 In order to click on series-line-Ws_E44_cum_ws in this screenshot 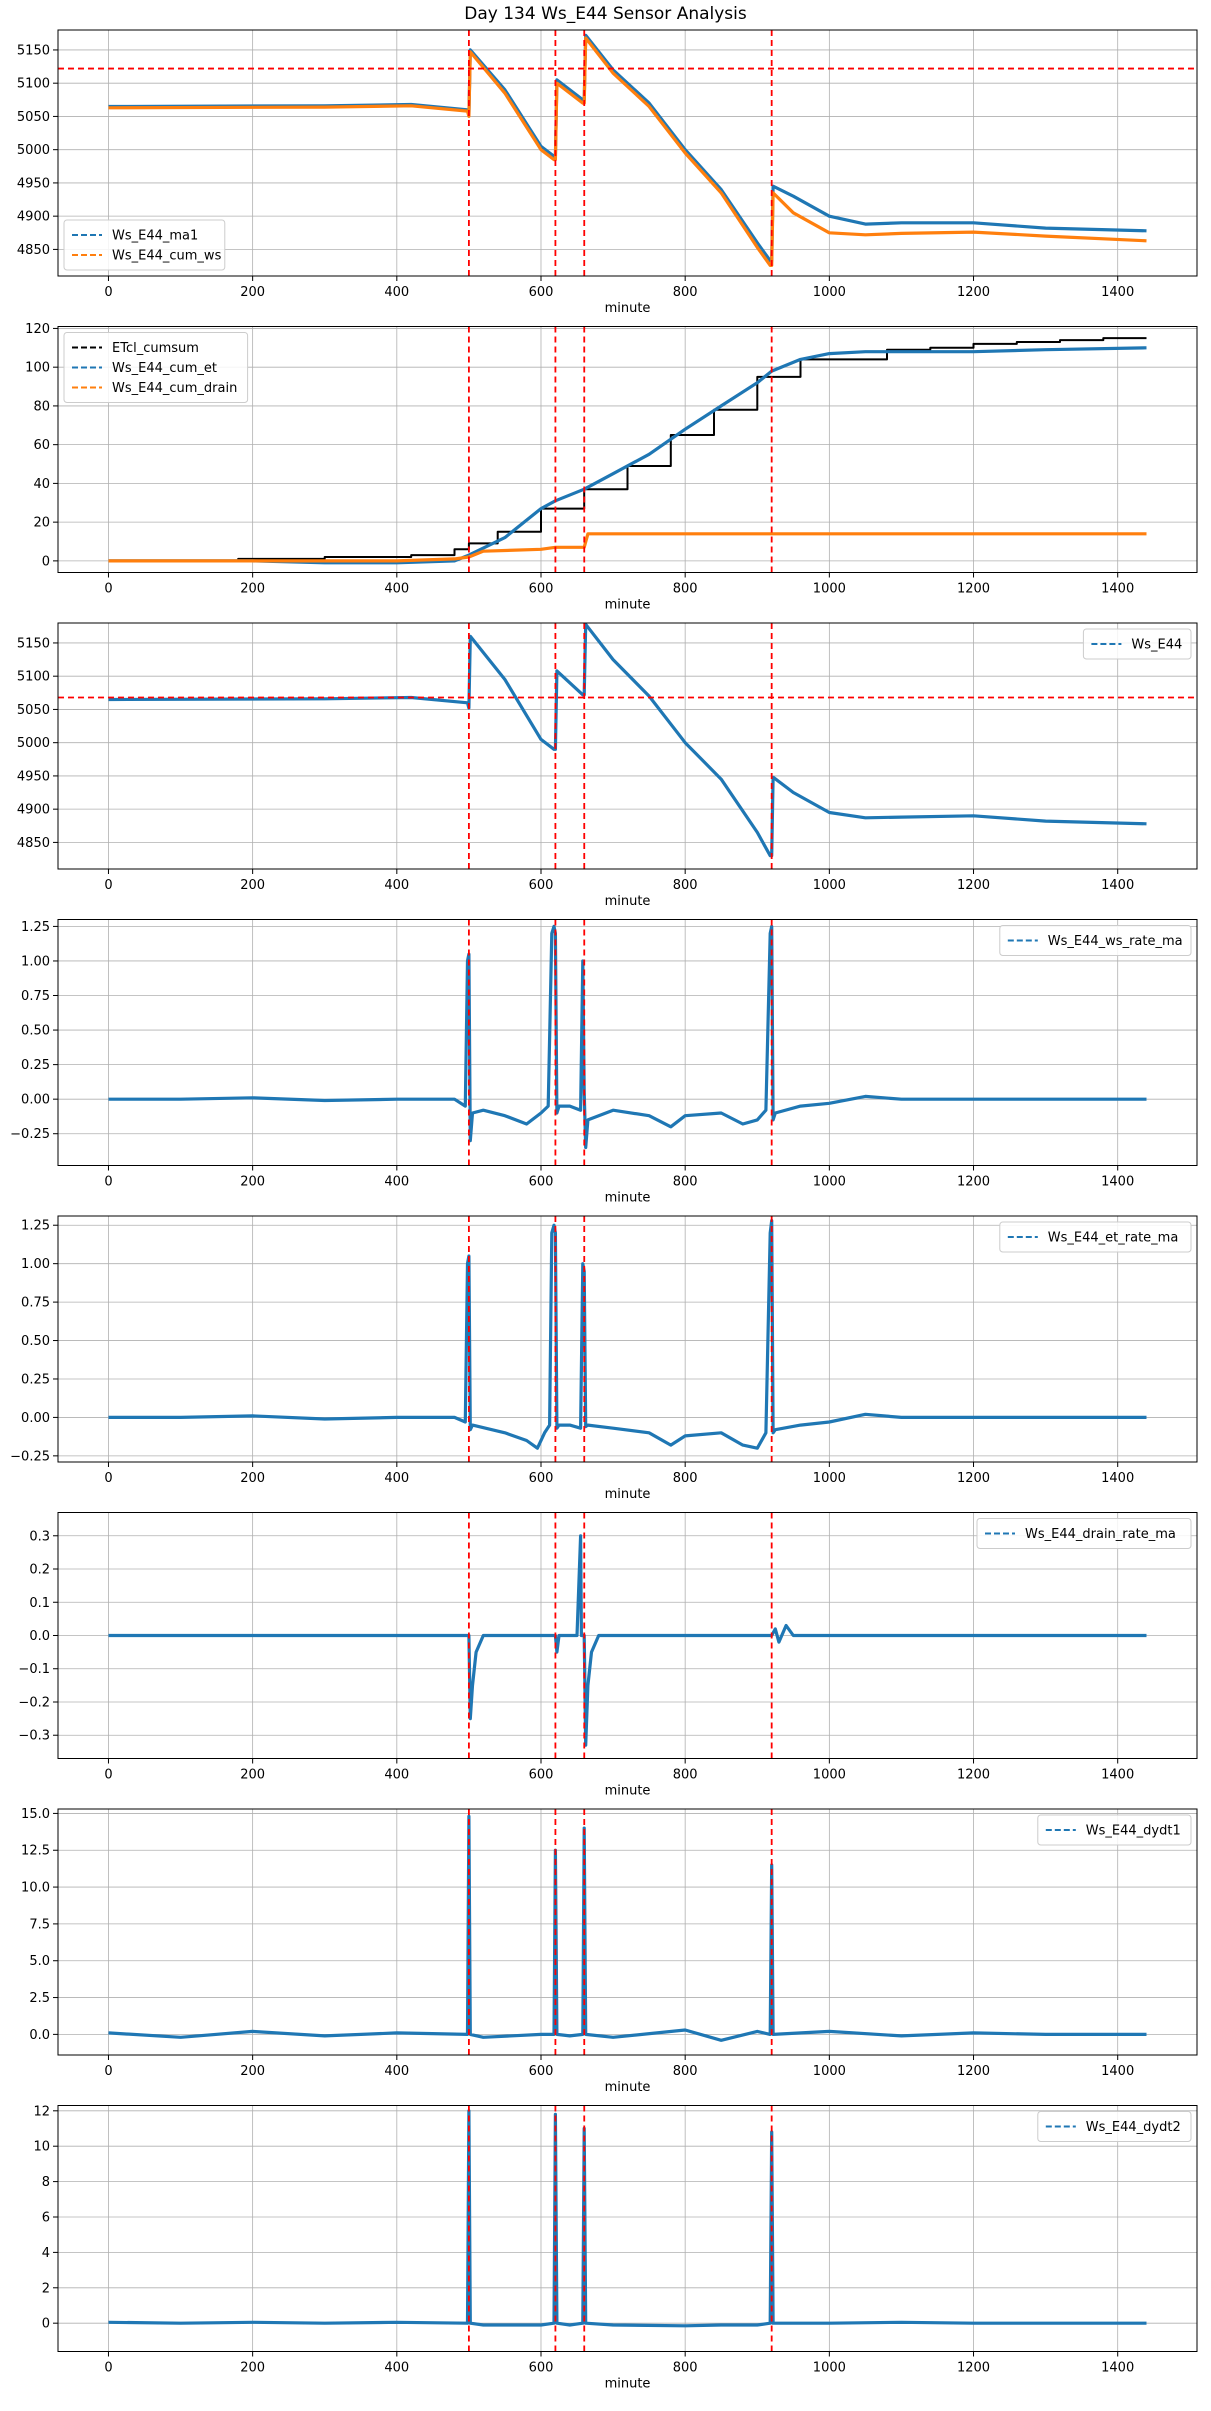, I will do `click(627, 151)`.